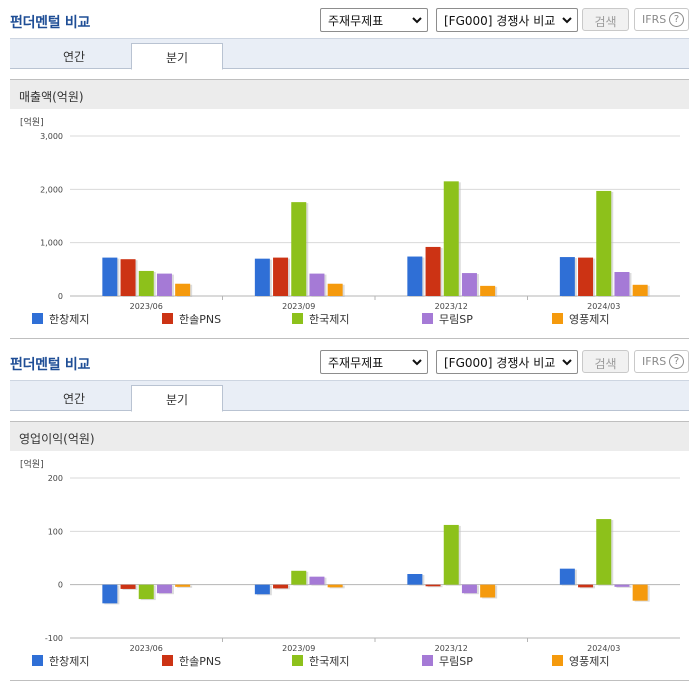  What do you see at coordinates (51, 243) in the screenshot?
I see `y-tick-label: 1,000` at bounding box center [51, 243].